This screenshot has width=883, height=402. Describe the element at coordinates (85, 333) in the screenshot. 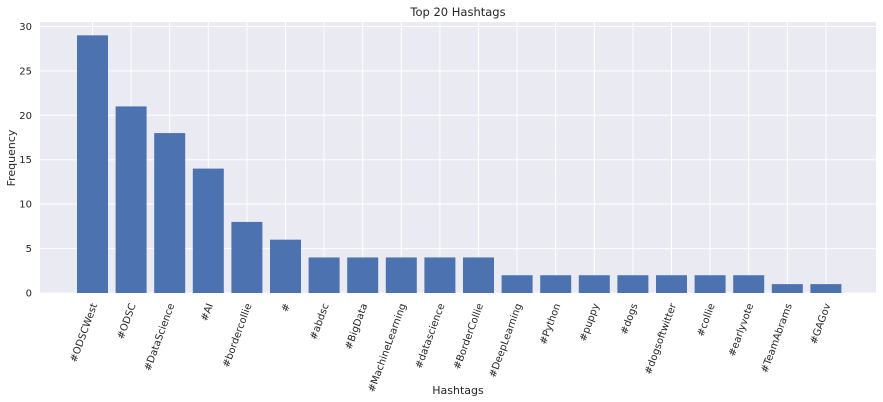

I see `x-tick-label: #ODSCWest` at that location.